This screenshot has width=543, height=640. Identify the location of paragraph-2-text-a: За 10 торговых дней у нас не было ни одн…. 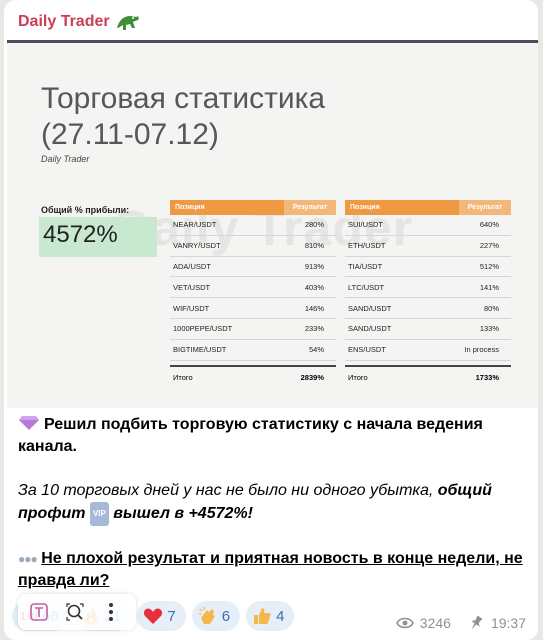
(228, 490).